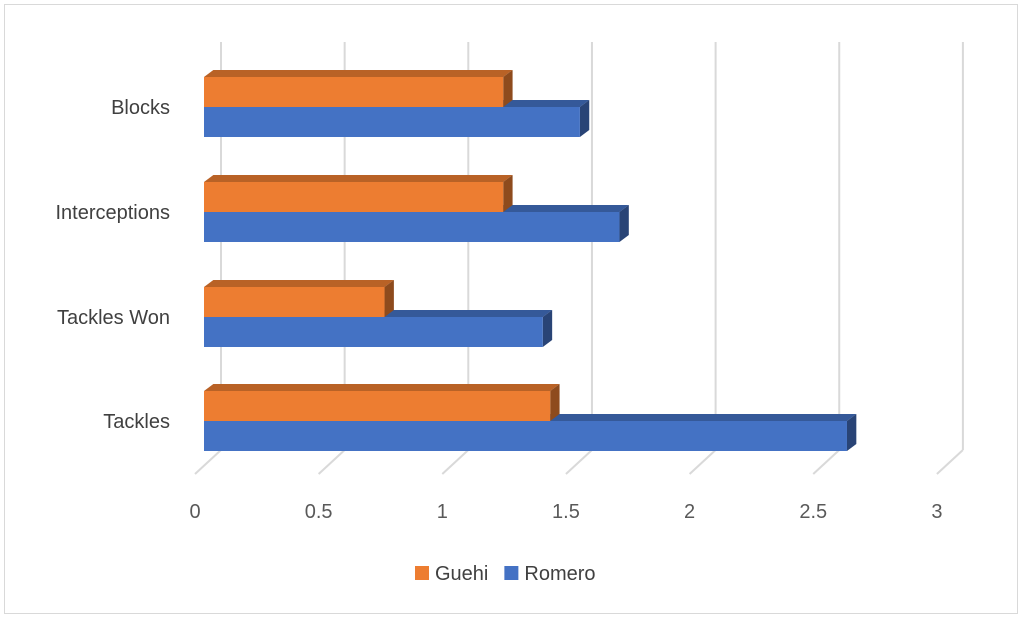  Describe the element at coordinates (566, 512) in the screenshot. I see `x-tick-label: 1.5` at that location.